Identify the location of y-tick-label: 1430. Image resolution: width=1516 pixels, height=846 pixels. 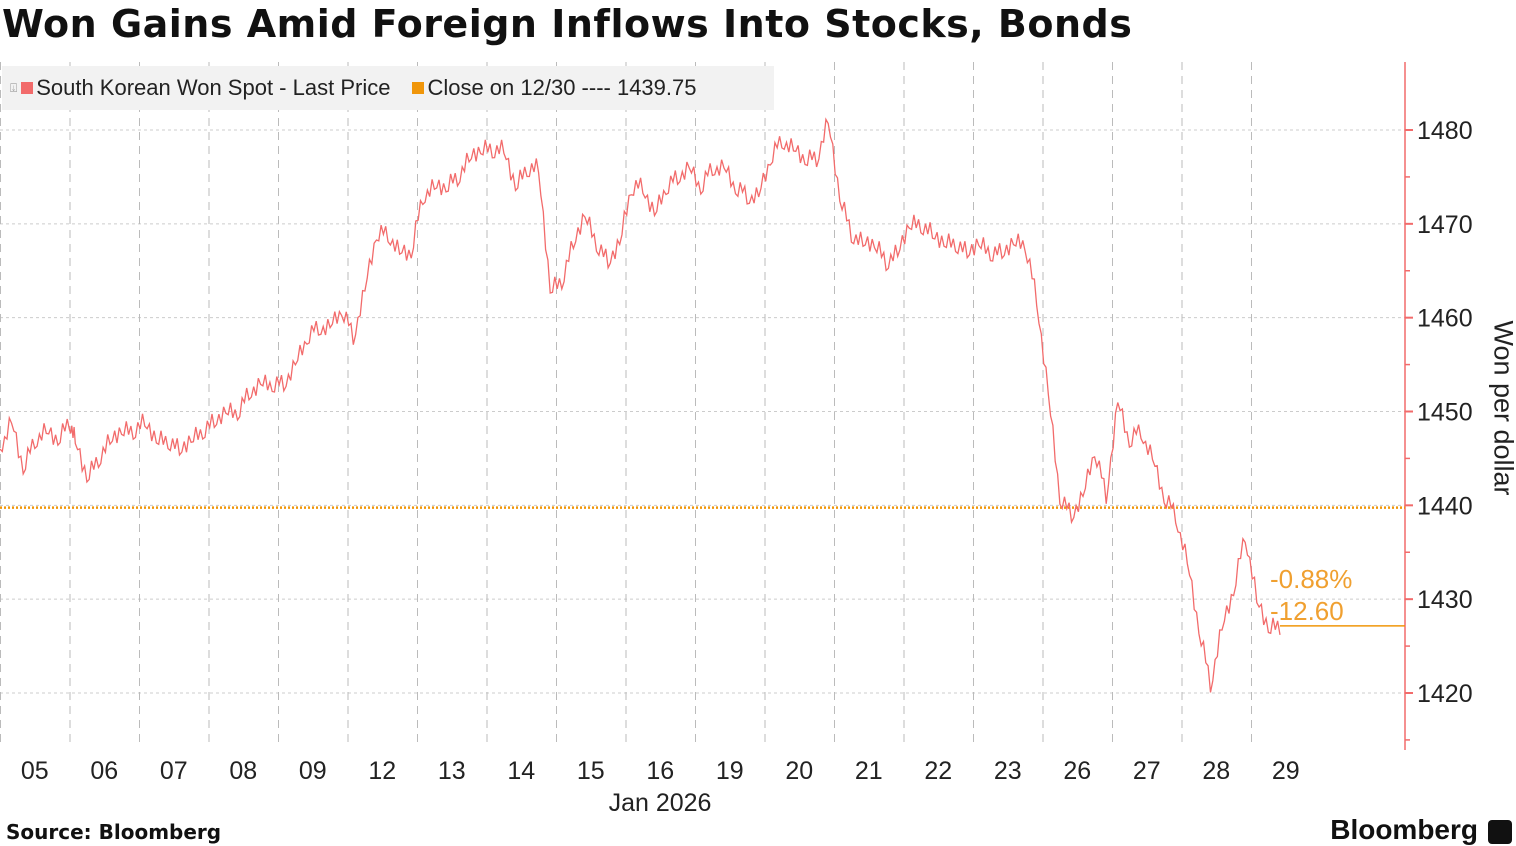
(1445, 600).